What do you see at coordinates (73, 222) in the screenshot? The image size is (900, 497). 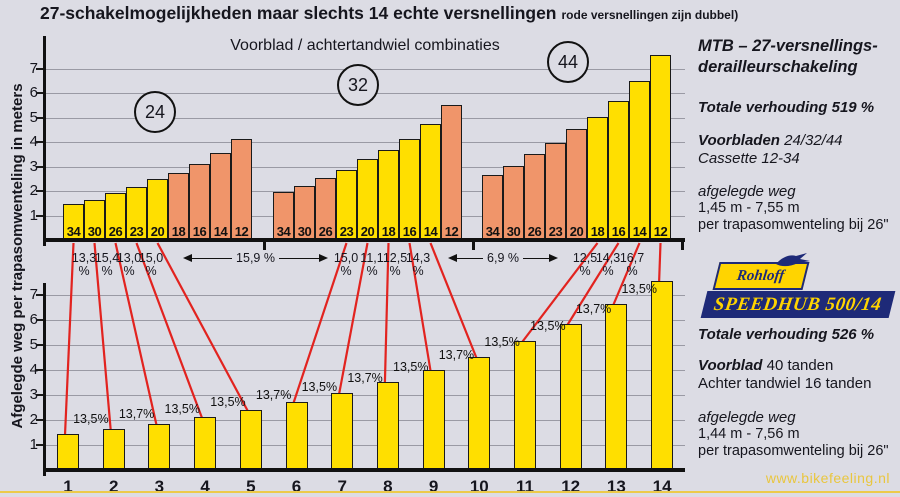 I see `bar-24-34: 34` at bounding box center [73, 222].